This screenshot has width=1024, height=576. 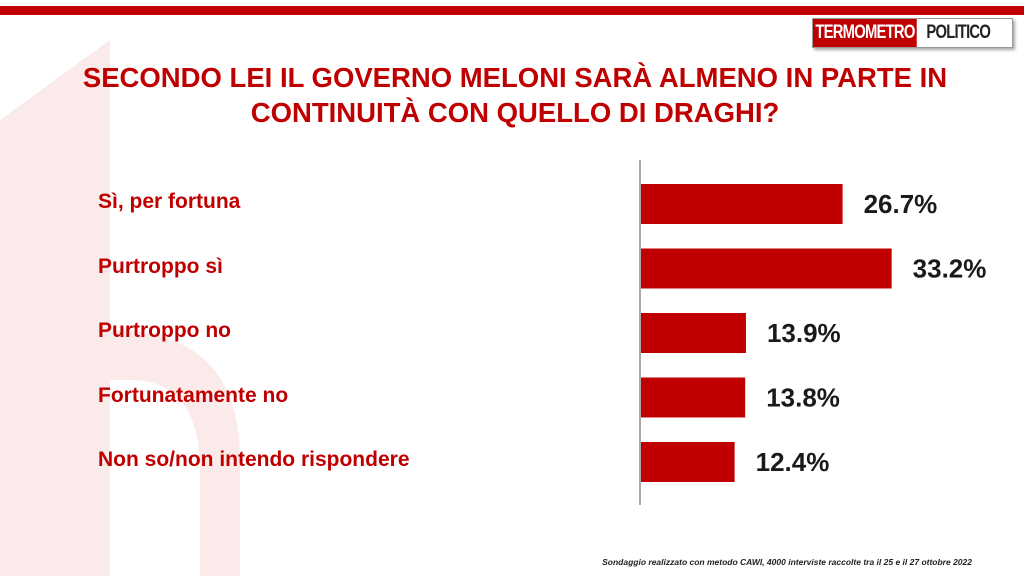 What do you see at coordinates (803, 398) in the screenshot?
I see `data-label-3: 13.8%` at bounding box center [803, 398].